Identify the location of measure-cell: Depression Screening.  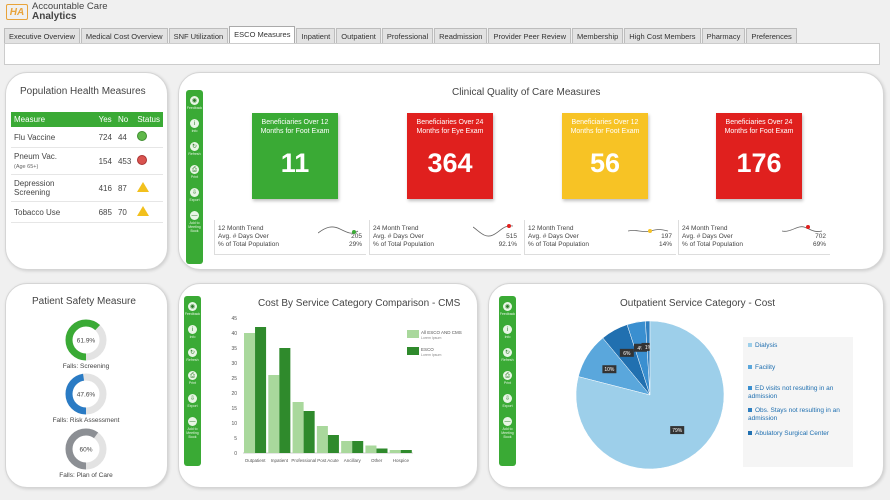
(53, 188).